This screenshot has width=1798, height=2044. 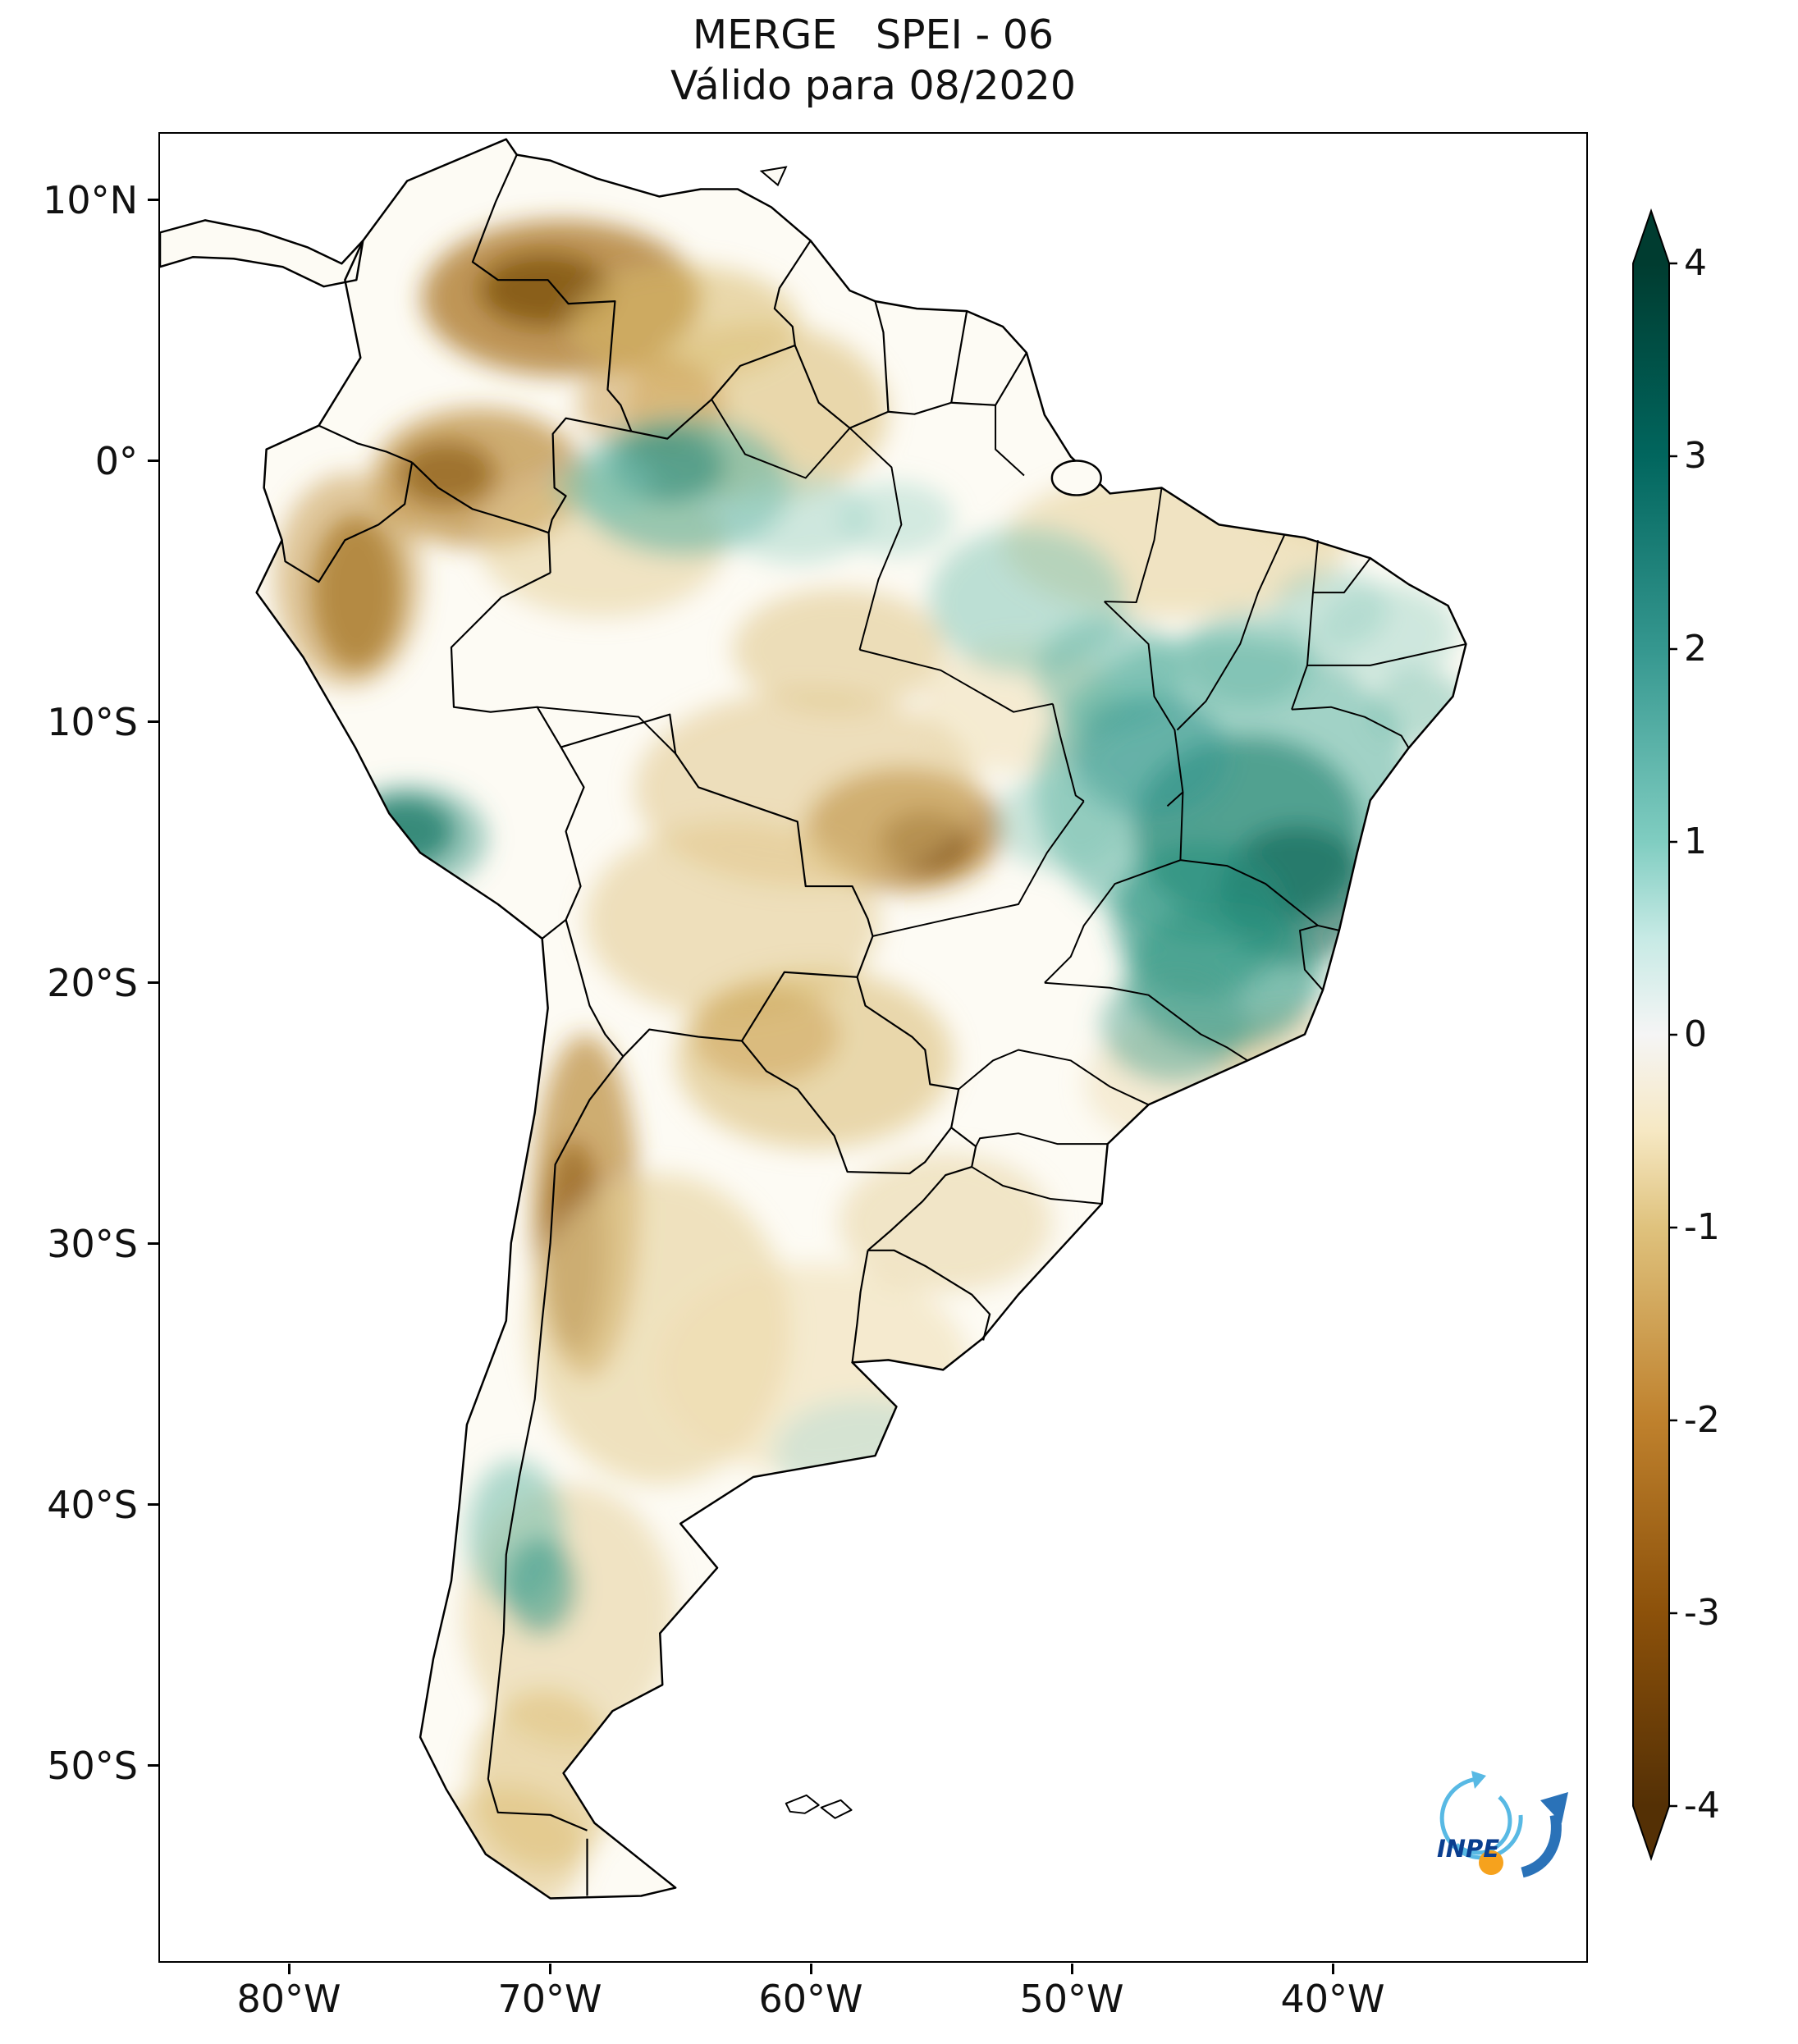 I want to click on colorbar-tick-label: 3, so click(x=1695, y=456).